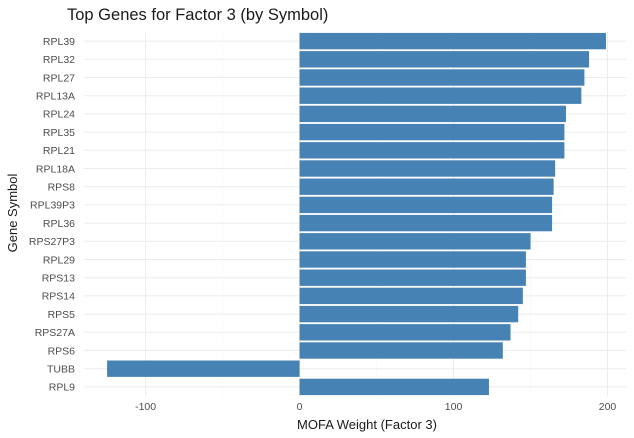 Image resolution: width=634 pixels, height=438 pixels. What do you see at coordinates (145, 407) in the screenshot?
I see `x-tick-label: -100` at bounding box center [145, 407].